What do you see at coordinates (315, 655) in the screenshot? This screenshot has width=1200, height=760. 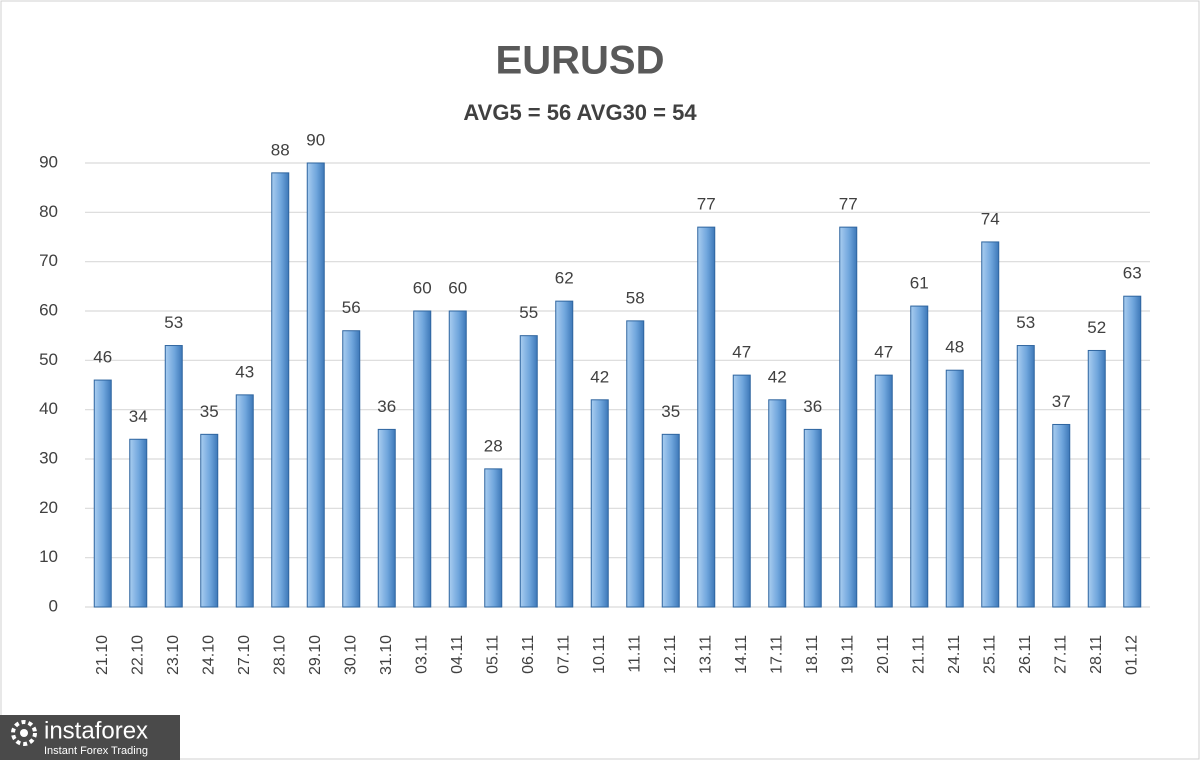 I see `x-tick-label: 29.10` at bounding box center [315, 655].